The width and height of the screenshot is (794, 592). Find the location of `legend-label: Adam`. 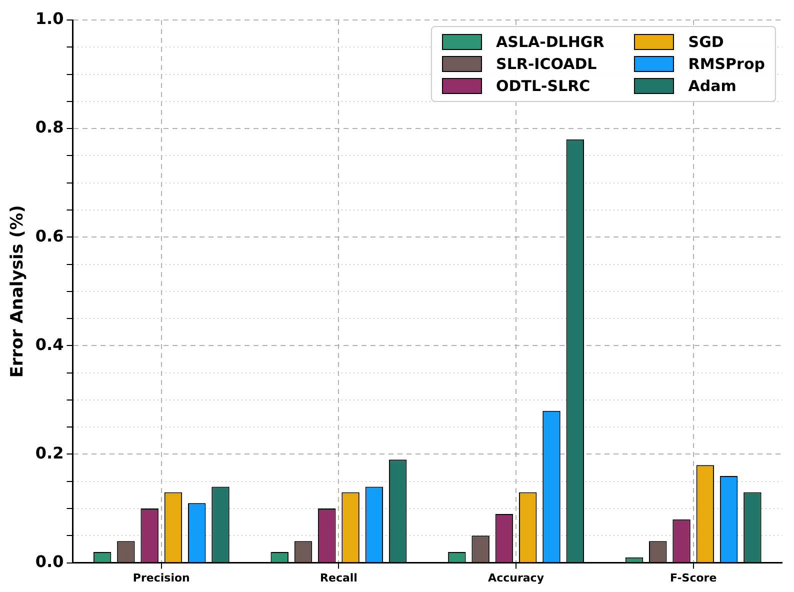

legend-label: Adam is located at coordinates (712, 86).